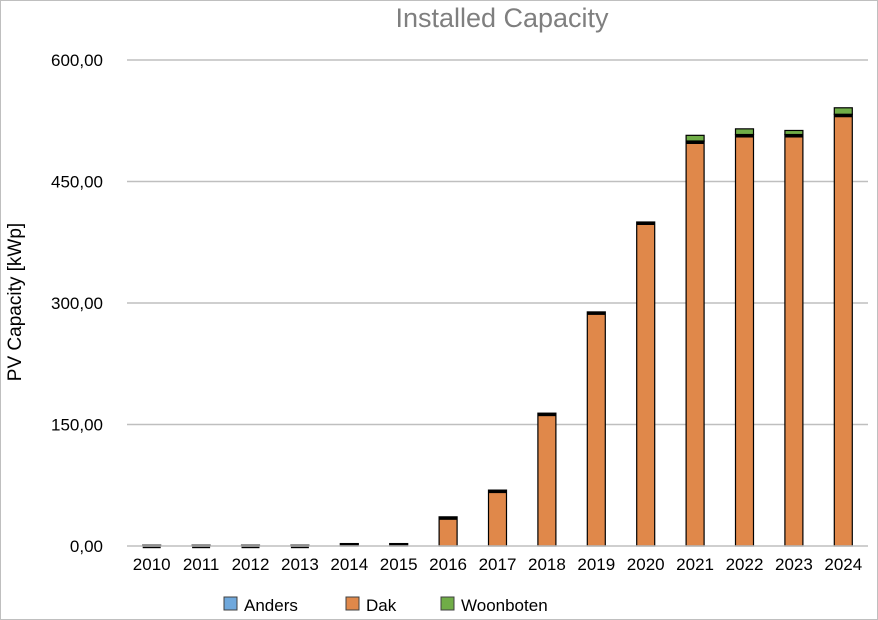 This screenshot has width=878, height=620. I want to click on y-tick-label: 450,00, so click(77, 182).